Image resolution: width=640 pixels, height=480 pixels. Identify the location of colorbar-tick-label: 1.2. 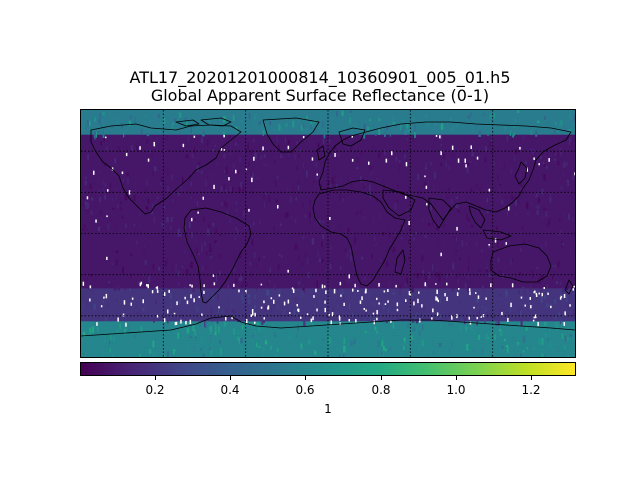
(531, 390).